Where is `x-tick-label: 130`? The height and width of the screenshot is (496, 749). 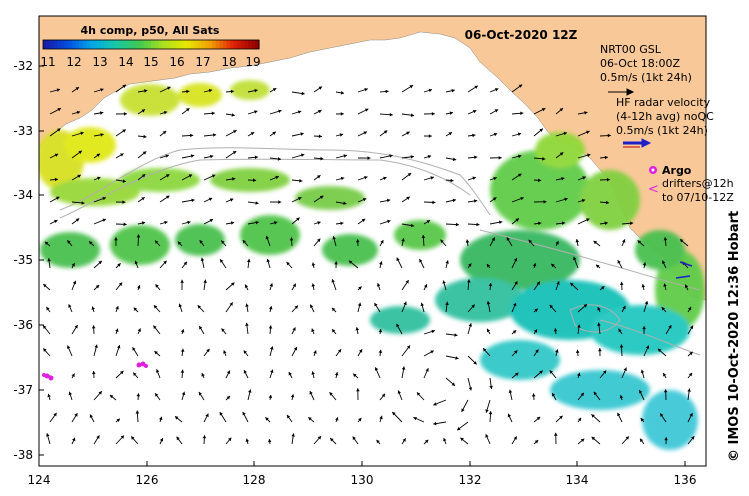 x-tick-label: 130 is located at coordinates (362, 480).